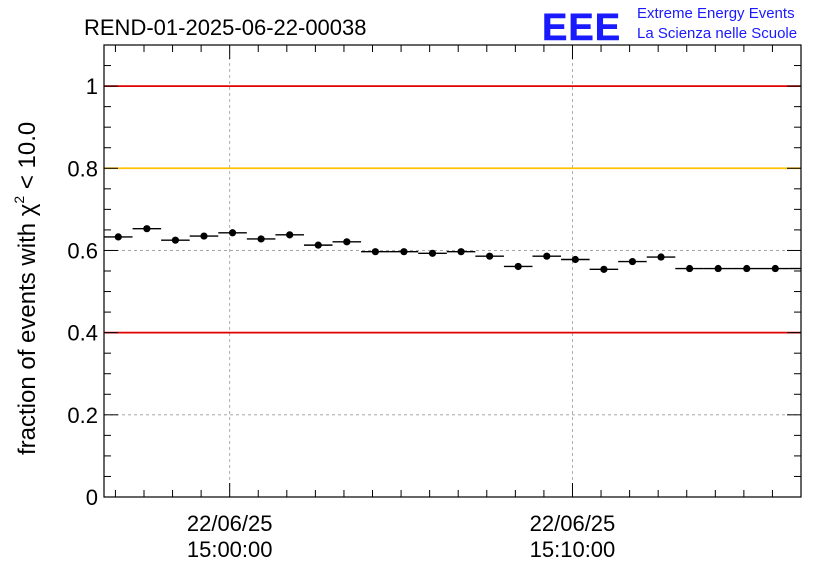 The image size is (836, 572). I want to click on chart-title: REND-01-2025-06-22-00038, so click(225, 27).